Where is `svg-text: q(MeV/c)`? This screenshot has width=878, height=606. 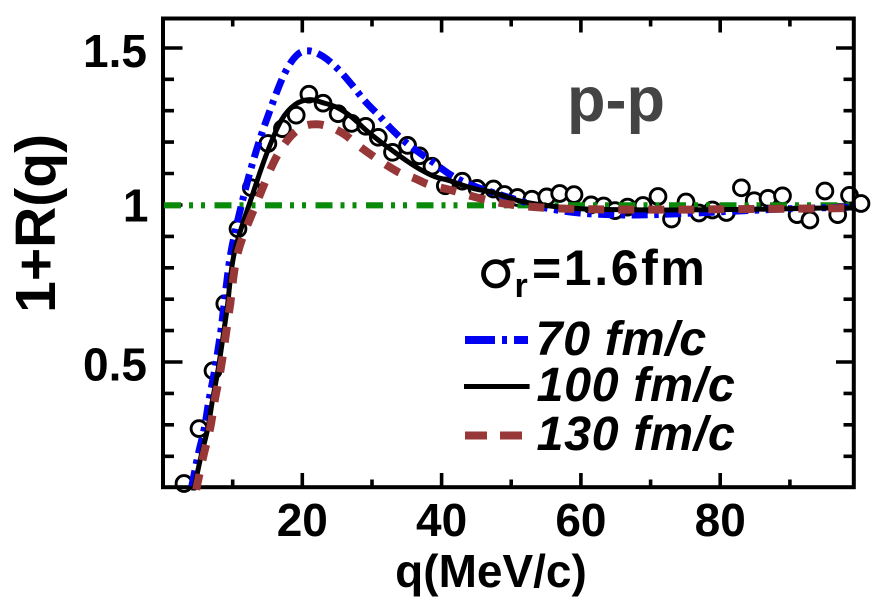 svg-text: q(MeV/c) is located at coordinates (491, 571).